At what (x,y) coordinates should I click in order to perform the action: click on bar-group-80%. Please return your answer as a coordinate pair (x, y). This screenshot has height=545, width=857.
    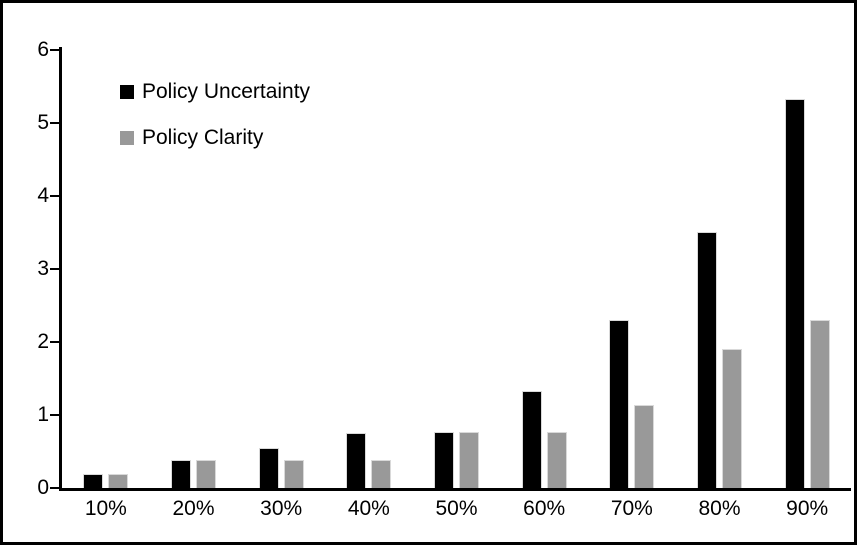
    Looking at the image, I should click on (720, 269).